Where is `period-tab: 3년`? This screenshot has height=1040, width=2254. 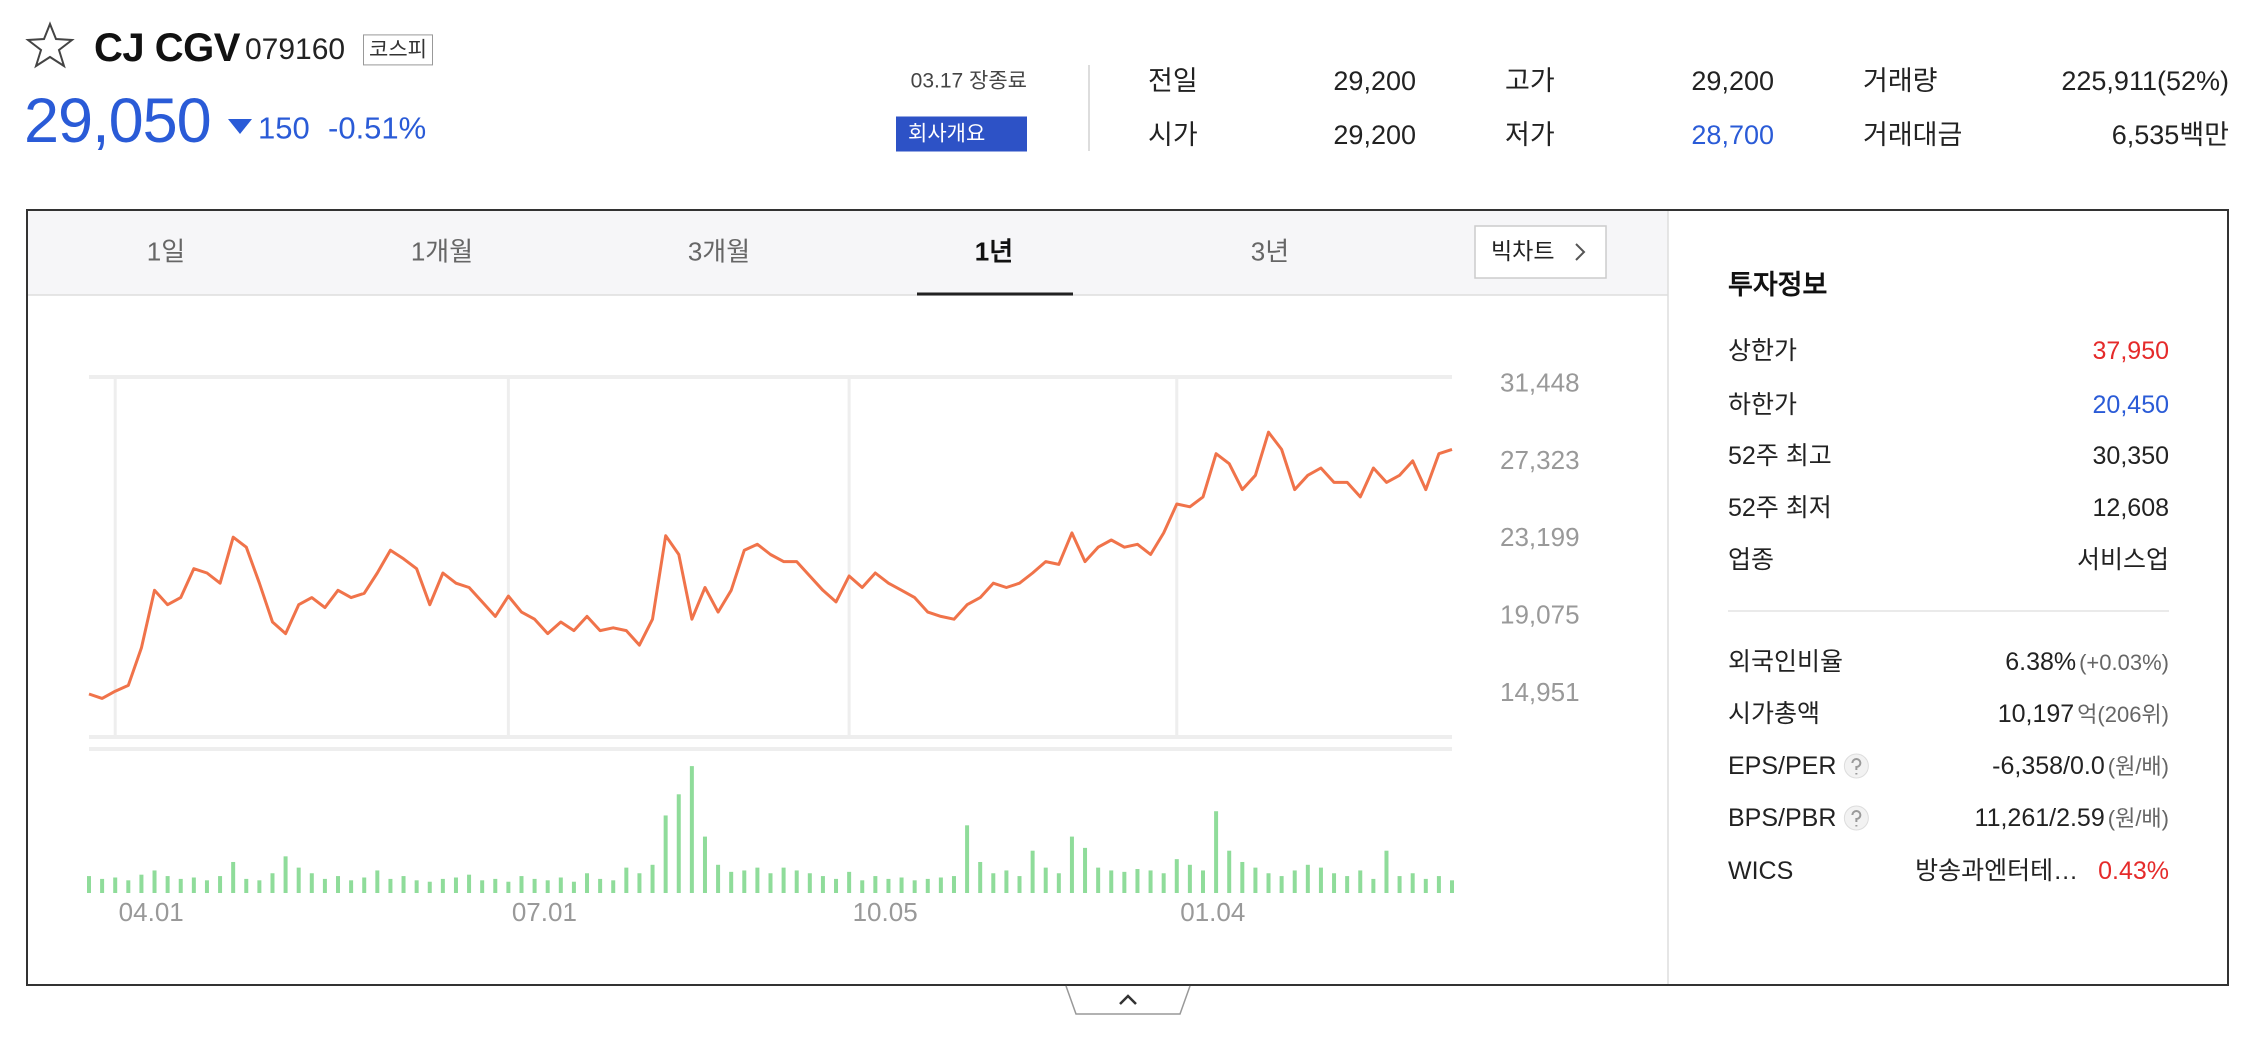
period-tab: 3년 is located at coordinates (1270, 251).